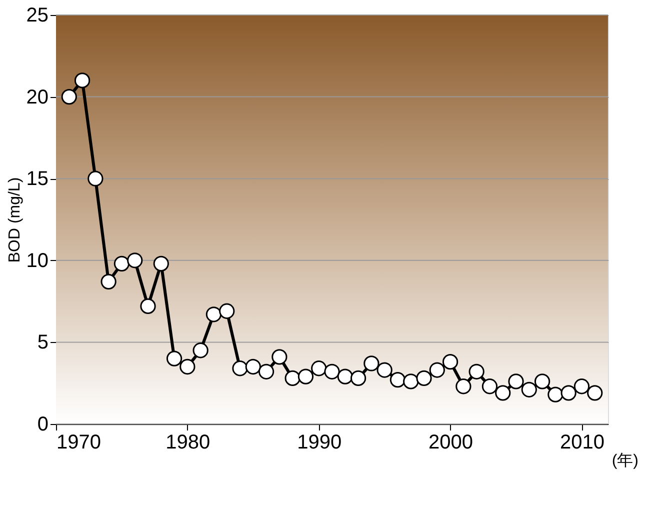  What do you see at coordinates (15, 220) in the screenshot?
I see `y-axis-title: BOD (mg/L)` at bounding box center [15, 220].